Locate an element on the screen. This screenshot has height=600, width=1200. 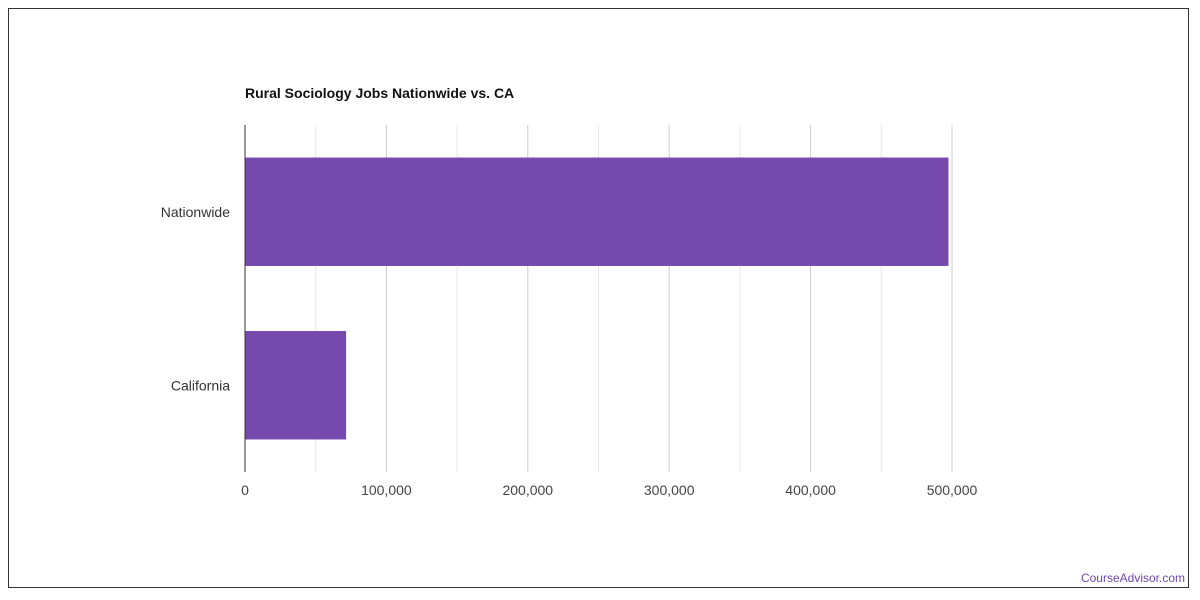
x-tick-label: 500,000 is located at coordinates (952, 490).